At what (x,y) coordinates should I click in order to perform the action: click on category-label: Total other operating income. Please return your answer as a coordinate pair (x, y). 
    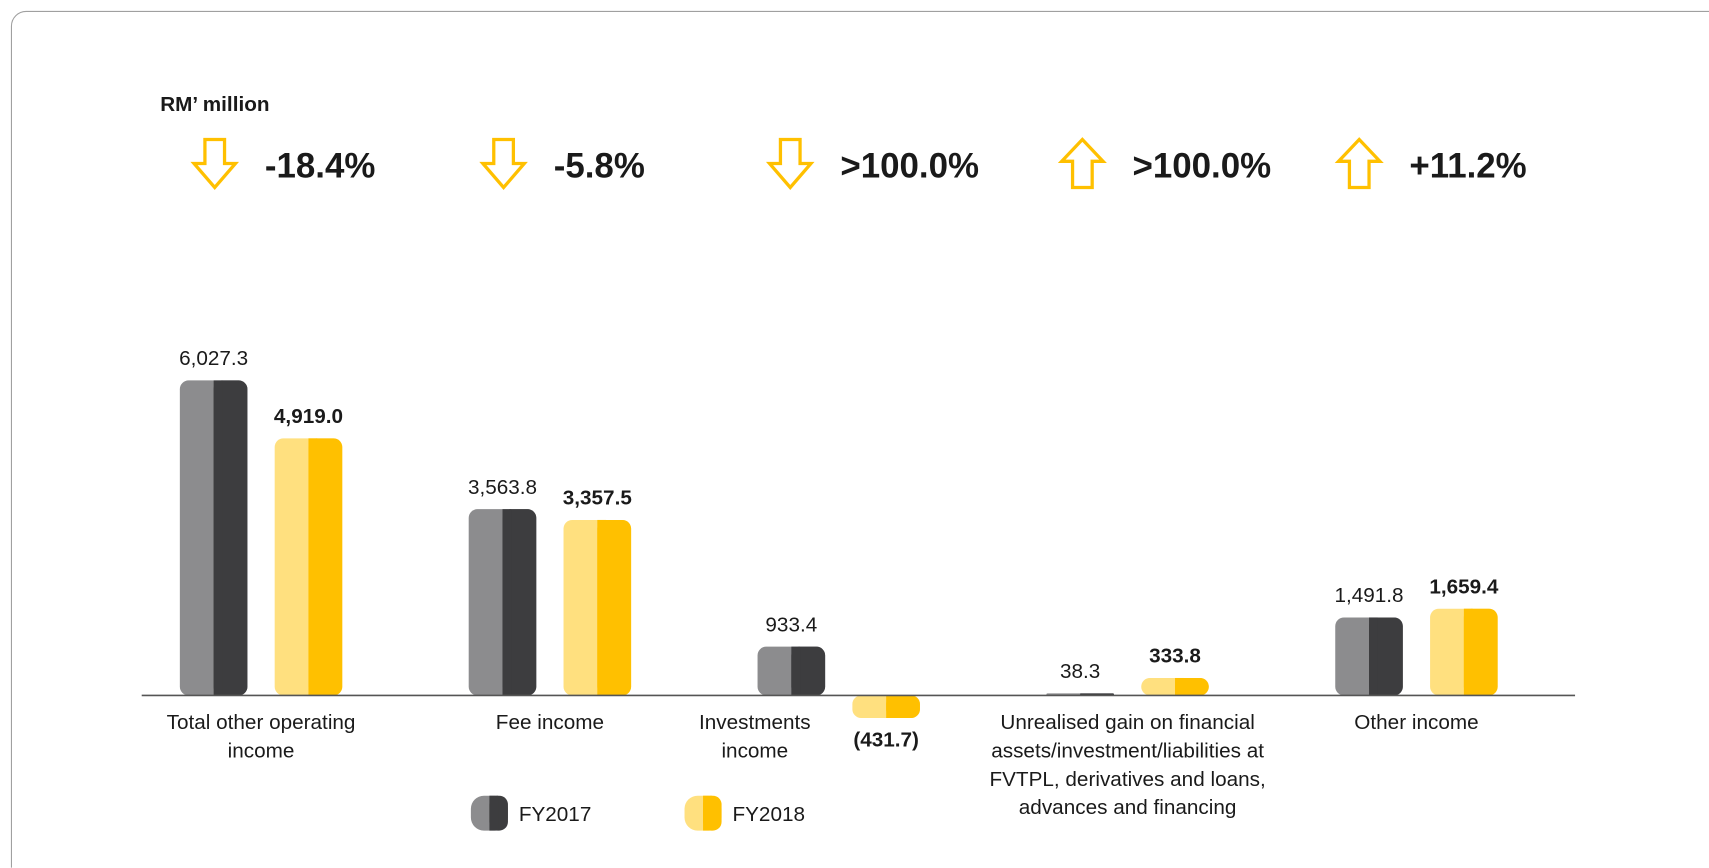
    Looking at the image, I should click on (261, 737).